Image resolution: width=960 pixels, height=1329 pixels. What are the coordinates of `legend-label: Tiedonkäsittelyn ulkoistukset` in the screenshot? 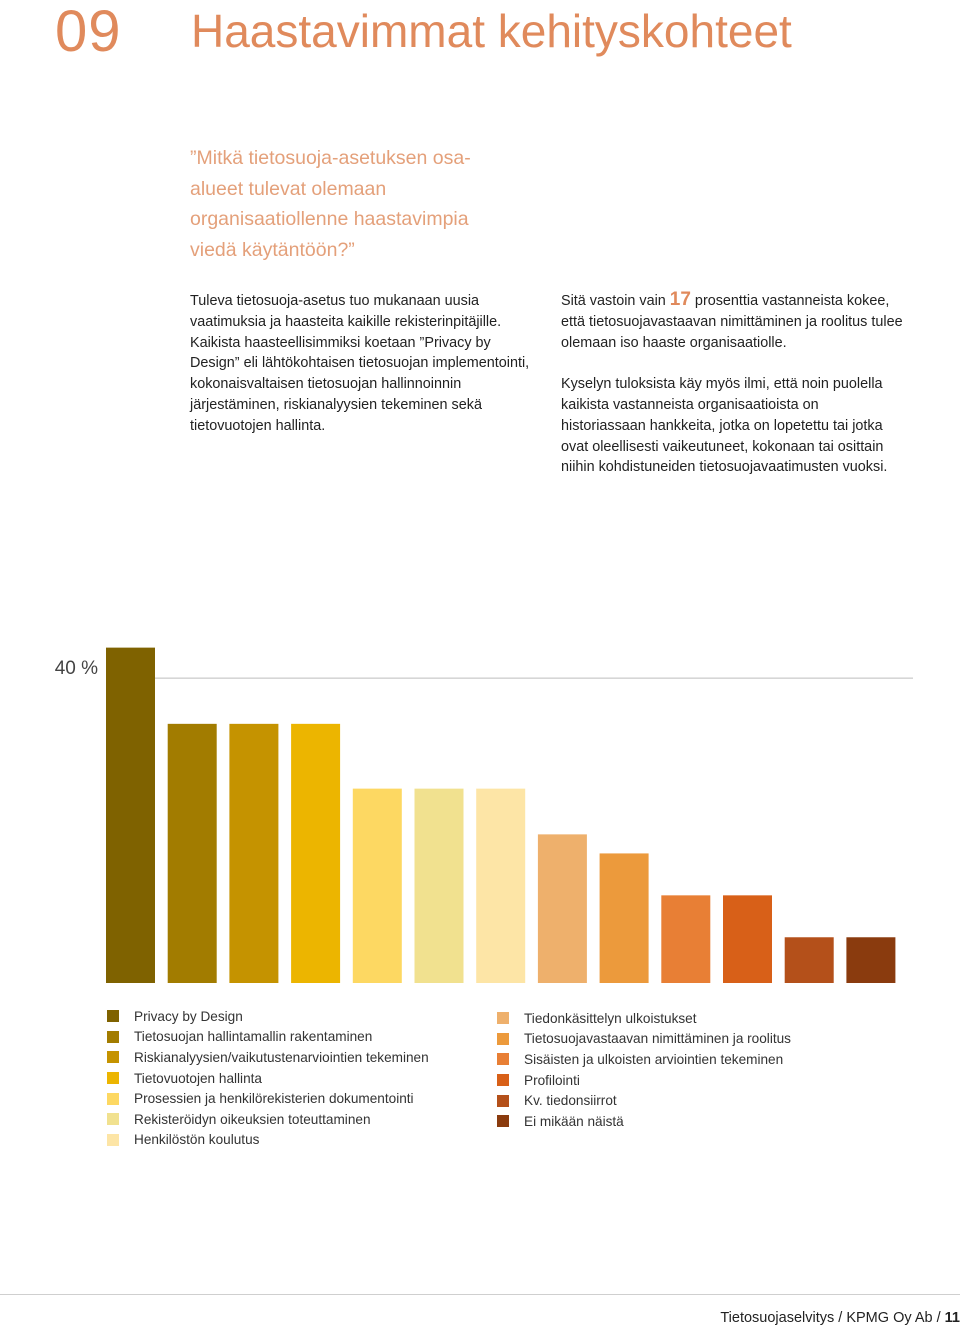 It's located at (610, 1018).